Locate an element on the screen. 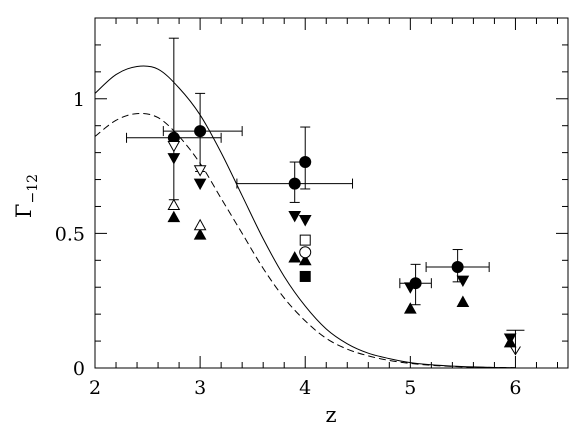  x-tick-label: 5 is located at coordinates (410, 388).